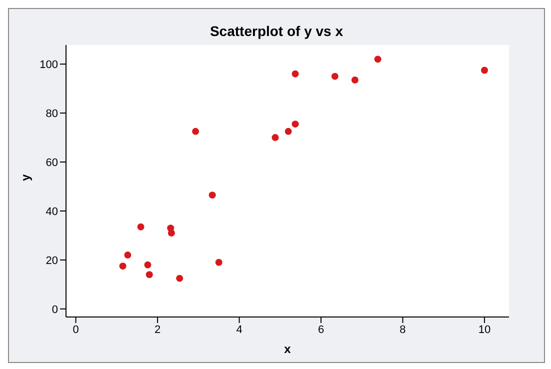 Image resolution: width=551 pixels, height=369 pixels. I want to click on y-tick-label: 60, so click(52, 162).